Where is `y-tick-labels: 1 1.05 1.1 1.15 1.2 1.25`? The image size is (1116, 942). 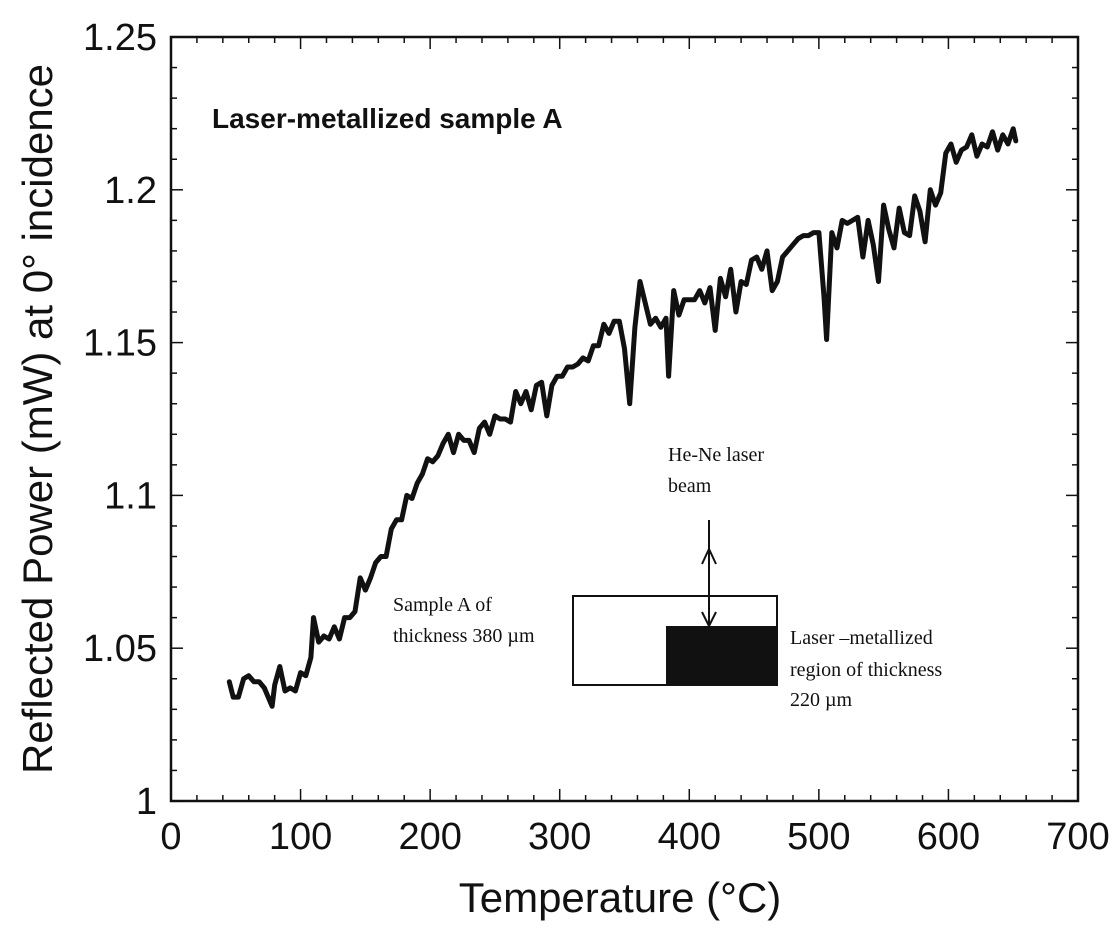
y-tick-labels: 1 1.05 1.1 1.15 1.2 1.25 is located at coordinates (120, 420).